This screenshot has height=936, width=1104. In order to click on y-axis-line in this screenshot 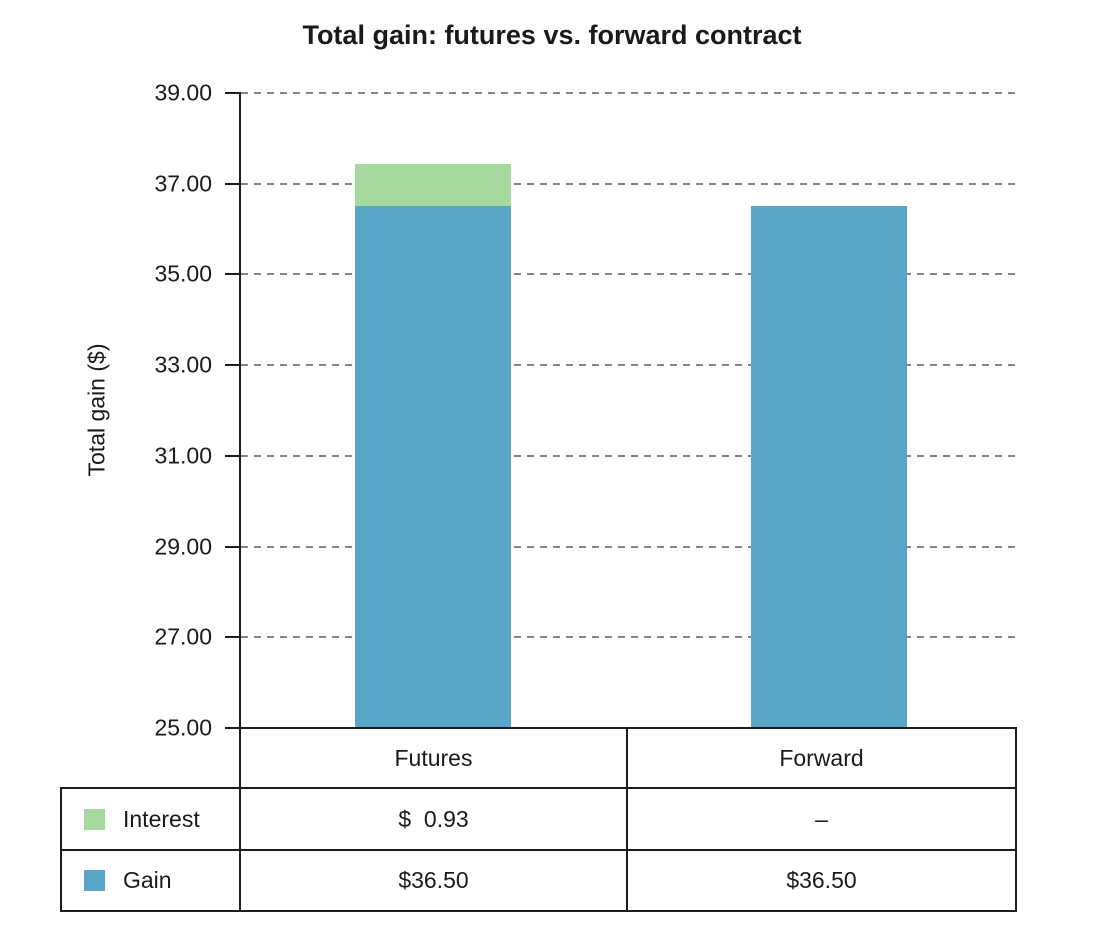, I will do `click(240, 502)`.